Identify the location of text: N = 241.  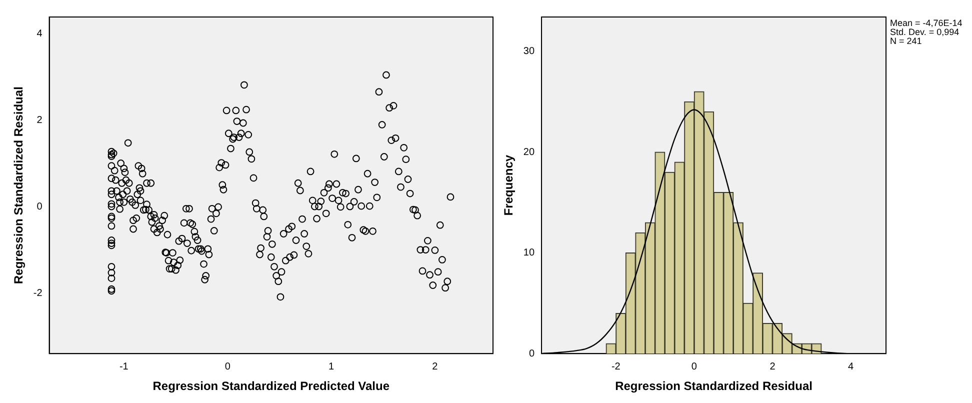
(906, 41).